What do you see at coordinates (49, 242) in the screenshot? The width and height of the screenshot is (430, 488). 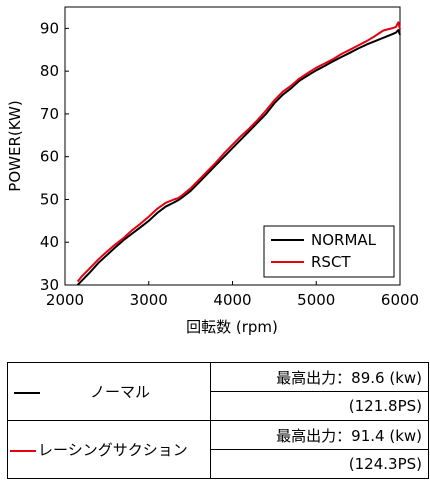 I see `y-tick-label: 40` at bounding box center [49, 242].